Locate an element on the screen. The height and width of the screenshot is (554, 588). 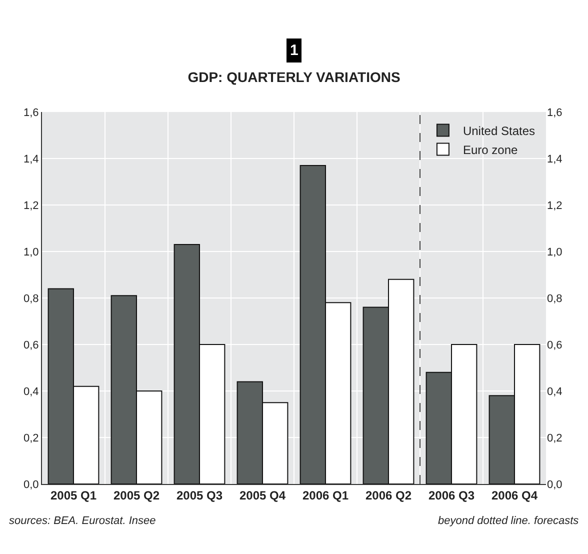
y-tick-label: 0,8 is located at coordinates (31, 298).